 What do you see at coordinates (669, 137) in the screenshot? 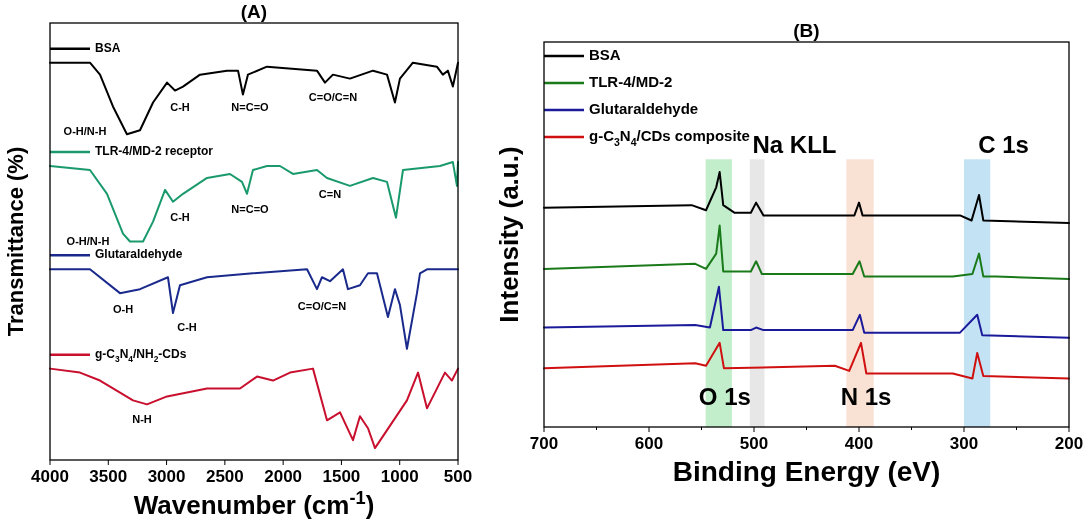
I see `legend-label: g-C$_{3}$N$_{4}$/CDs composite` at bounding box center [669, 137].